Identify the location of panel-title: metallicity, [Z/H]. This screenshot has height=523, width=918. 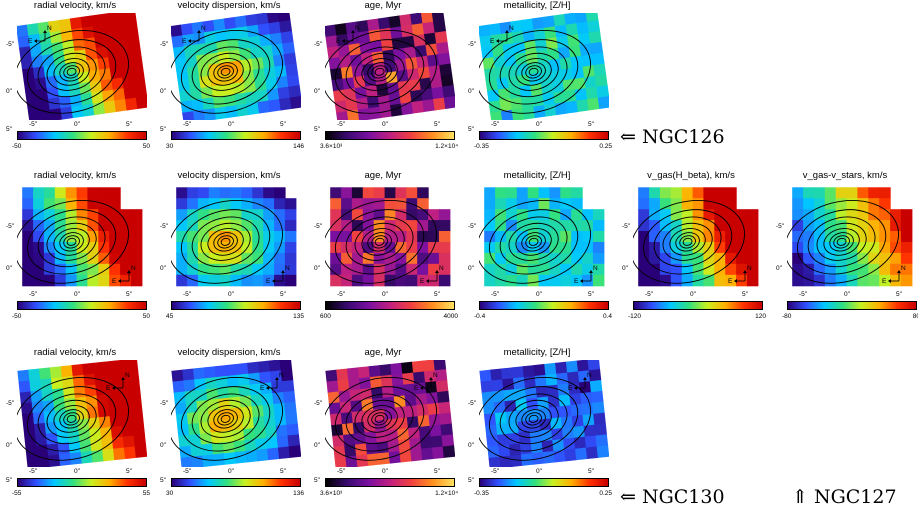
(537, 175).